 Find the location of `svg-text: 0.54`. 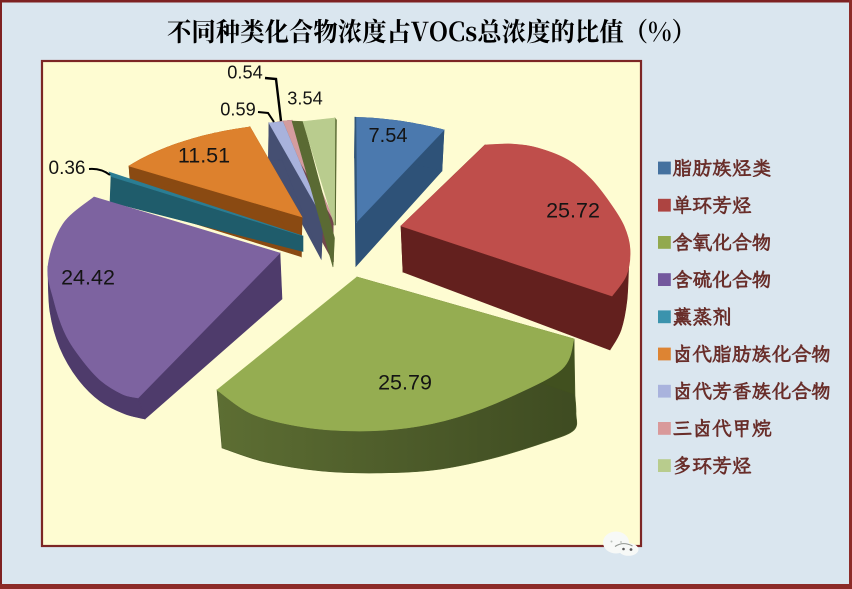

svg-text: 0.54 is located at coordinates (244, 73).